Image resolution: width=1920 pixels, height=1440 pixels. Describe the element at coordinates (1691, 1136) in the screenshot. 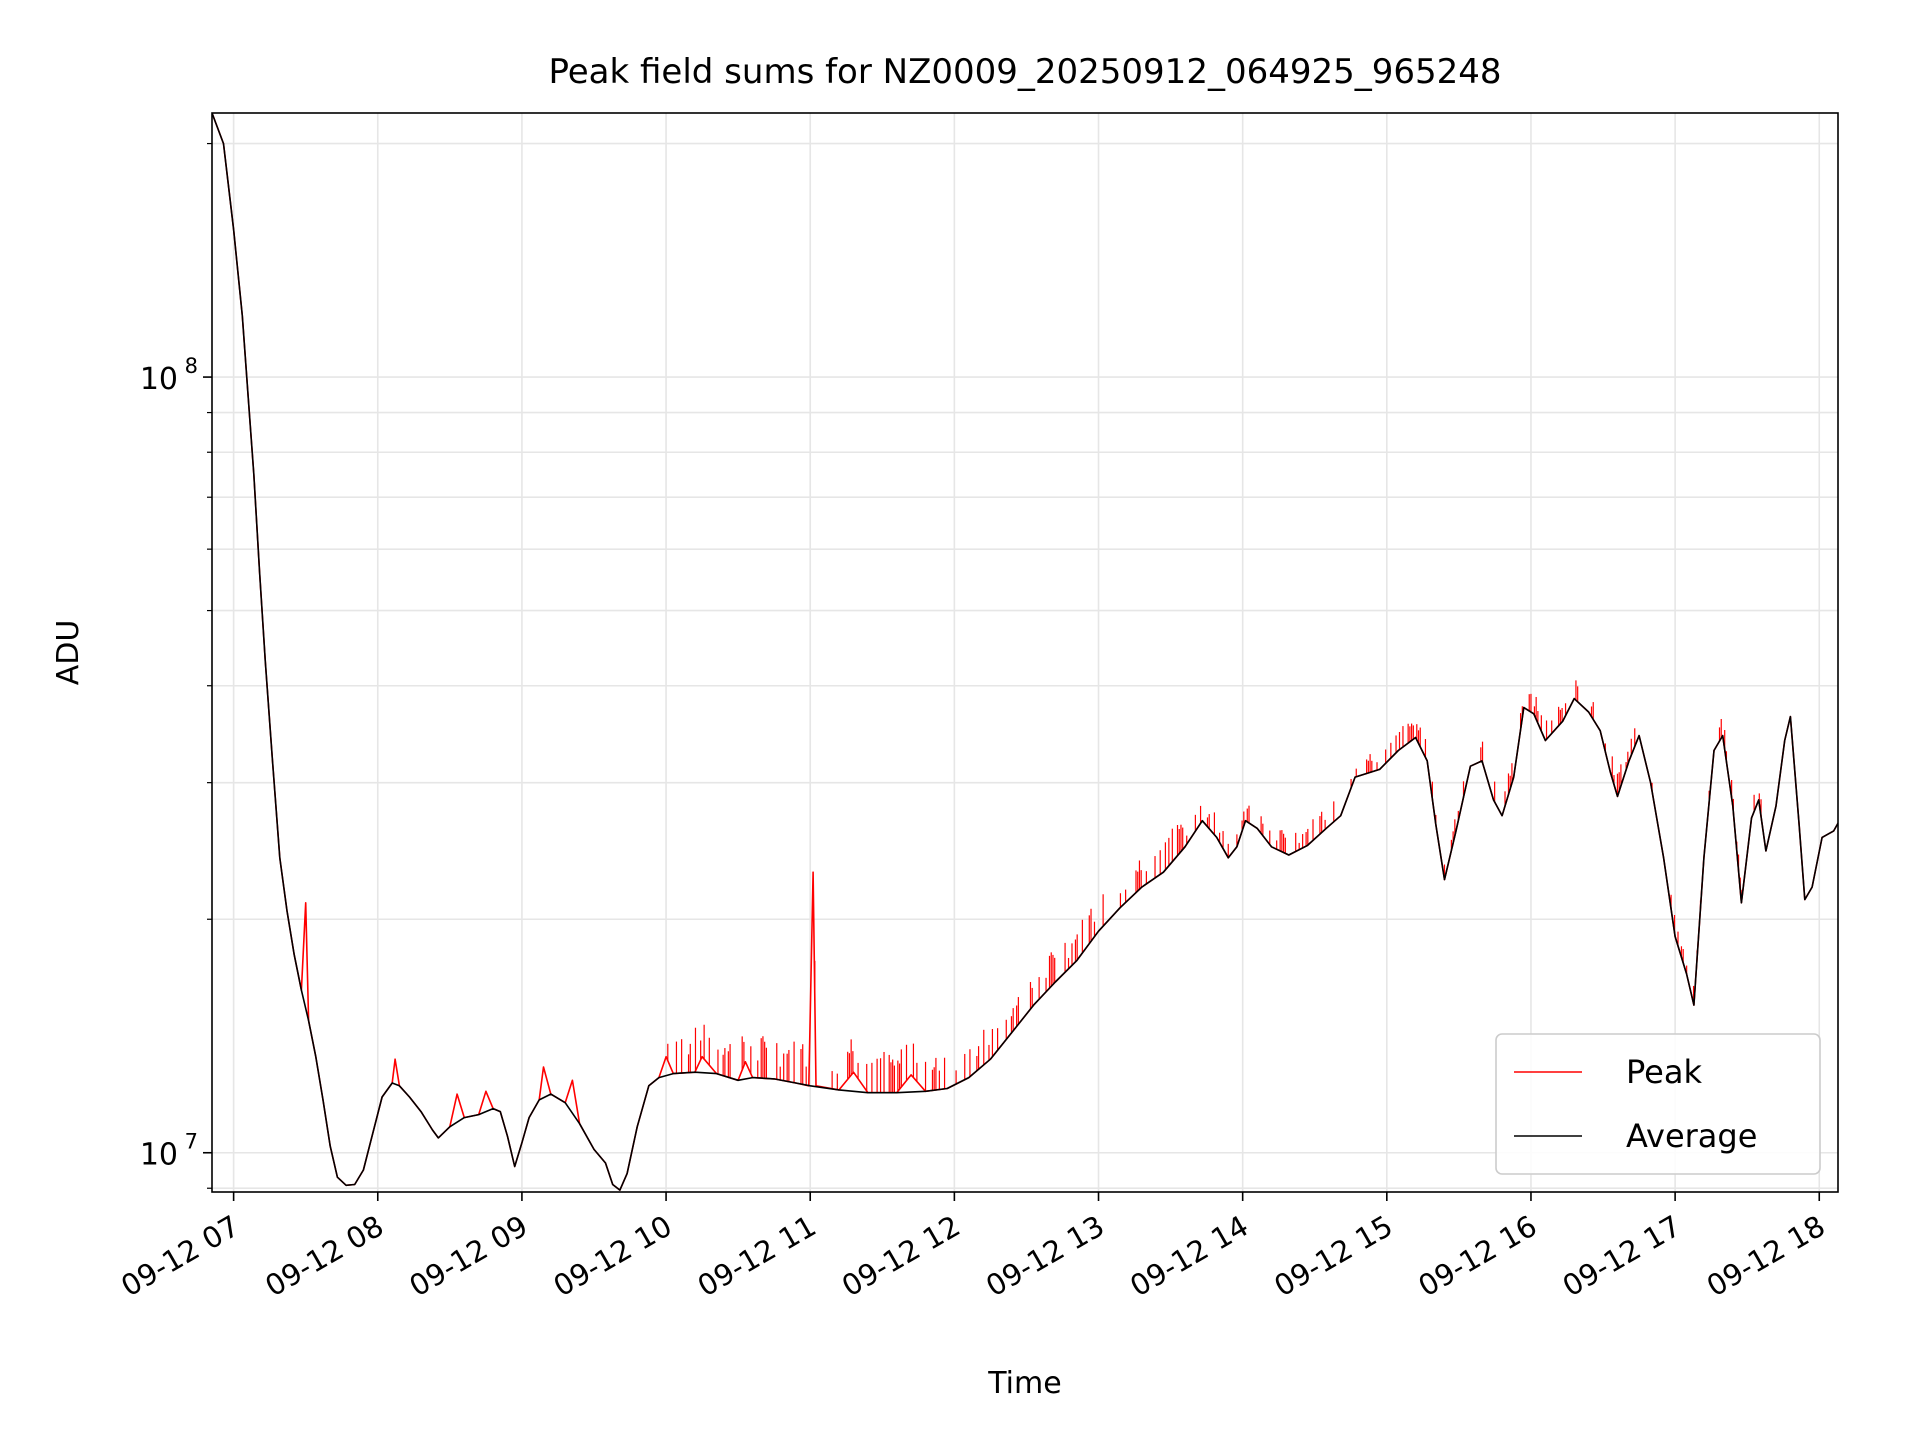

I see `legend-label-average: Average` at that location.